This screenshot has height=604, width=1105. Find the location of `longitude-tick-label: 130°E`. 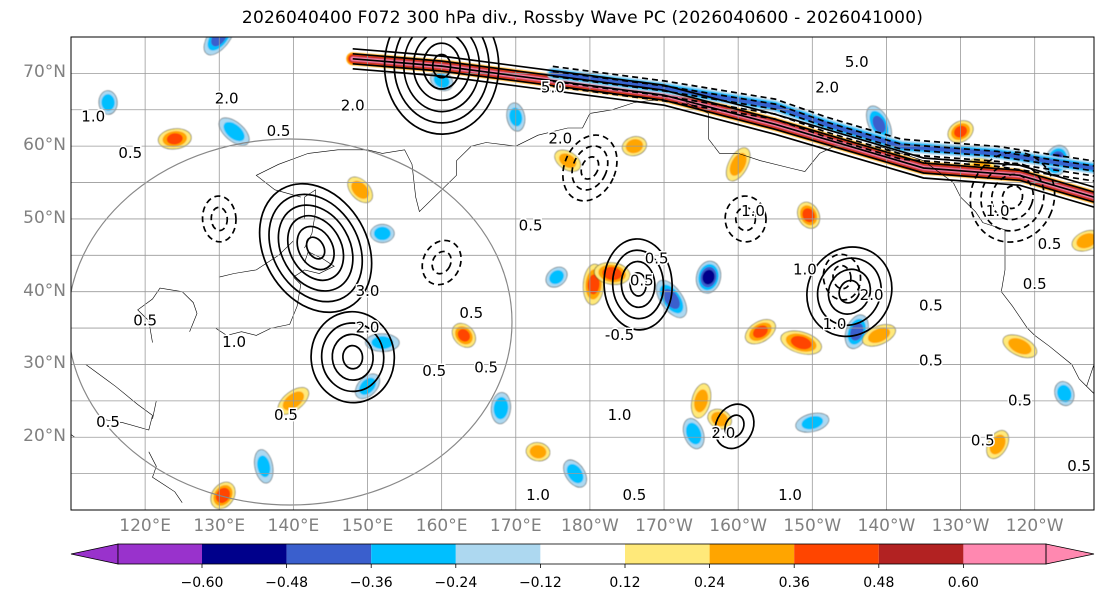

longitude-tick-label: 130°E is located at coordinates (219, 526).